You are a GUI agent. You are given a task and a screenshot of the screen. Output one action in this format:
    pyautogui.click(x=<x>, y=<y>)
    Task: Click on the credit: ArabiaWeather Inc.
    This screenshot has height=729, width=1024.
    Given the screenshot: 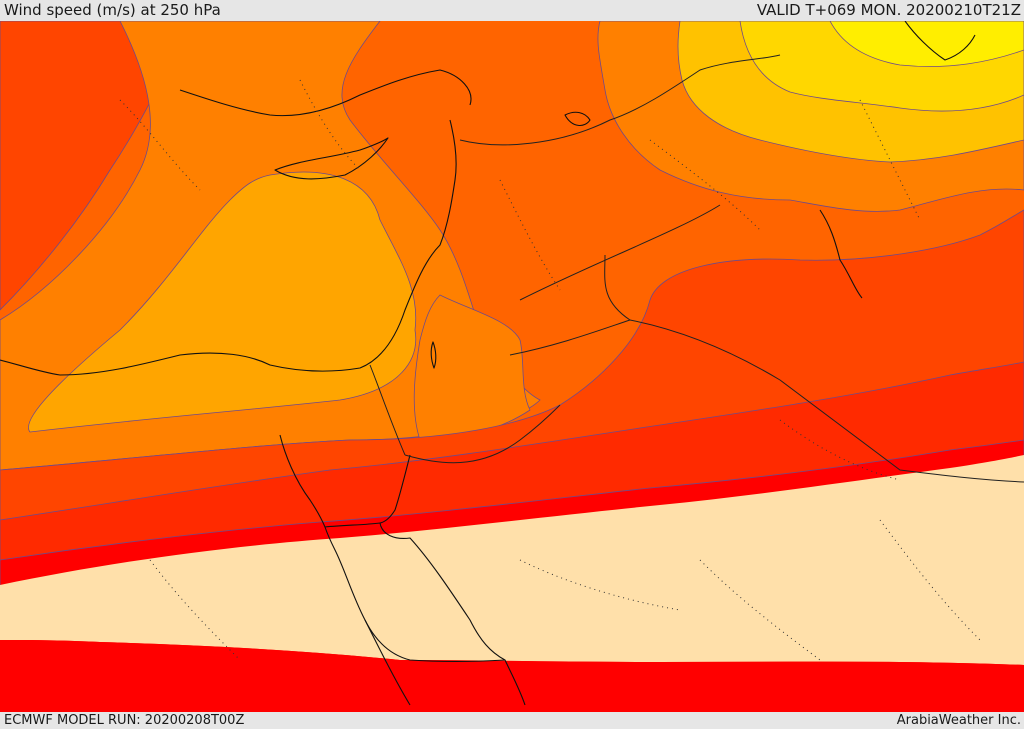 What is the action you would take?
    pyautogui.click(x=958, y=720)
    